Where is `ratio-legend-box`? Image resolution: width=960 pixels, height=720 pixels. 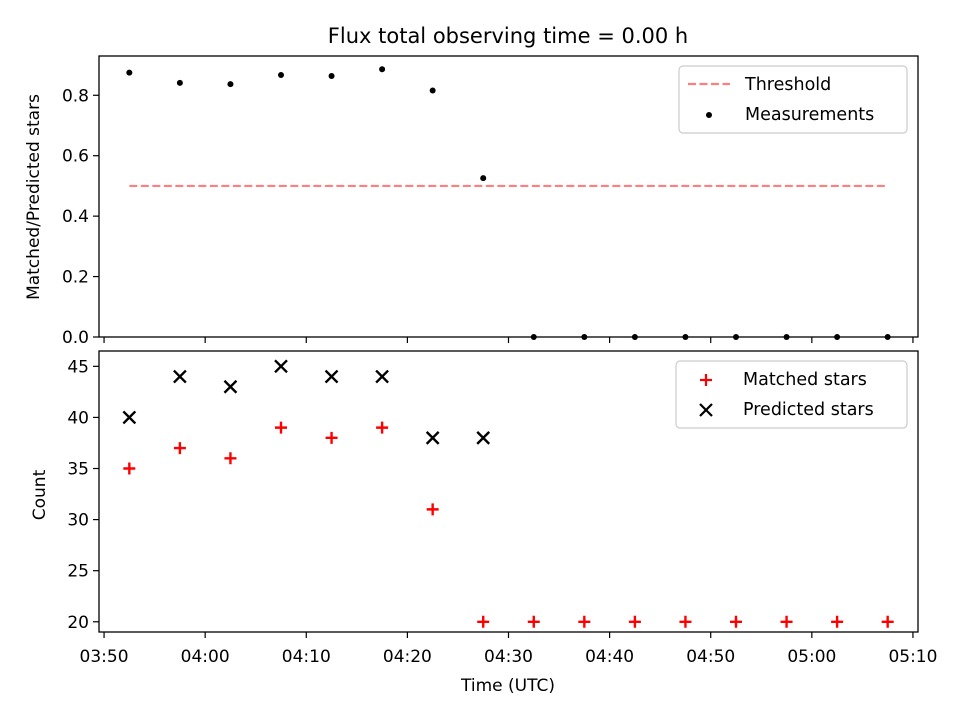 ratio-legend-box is located at coordinates (793, 99).